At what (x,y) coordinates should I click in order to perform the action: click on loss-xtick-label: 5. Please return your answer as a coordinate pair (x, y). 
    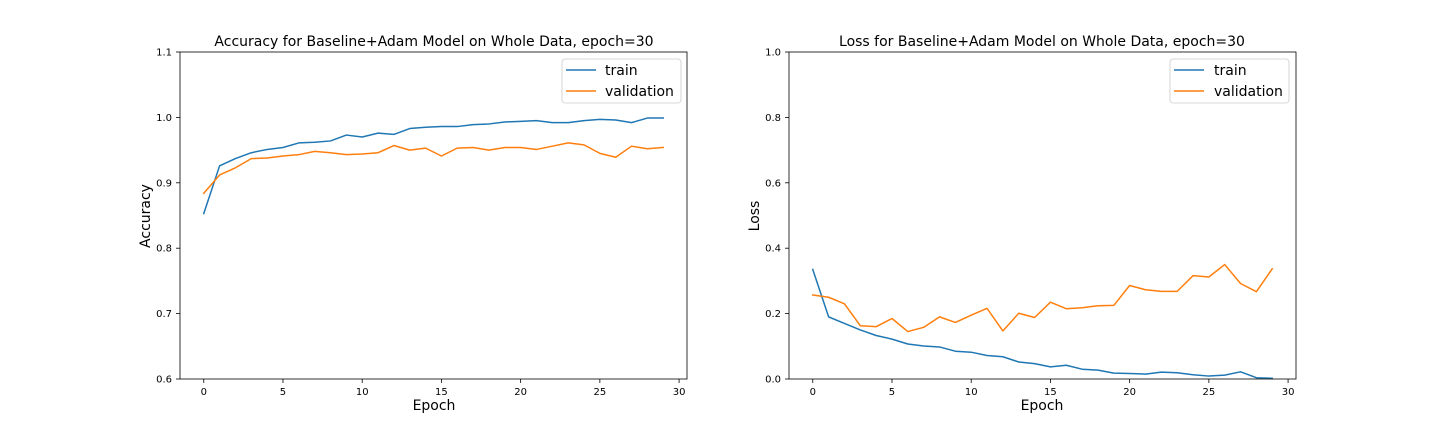
    Looking at the image, I should click on (892, 392).